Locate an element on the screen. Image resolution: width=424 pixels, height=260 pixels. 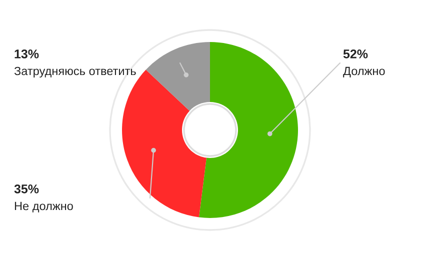
slice-label: Не должно is located at coordinates (43, 207).